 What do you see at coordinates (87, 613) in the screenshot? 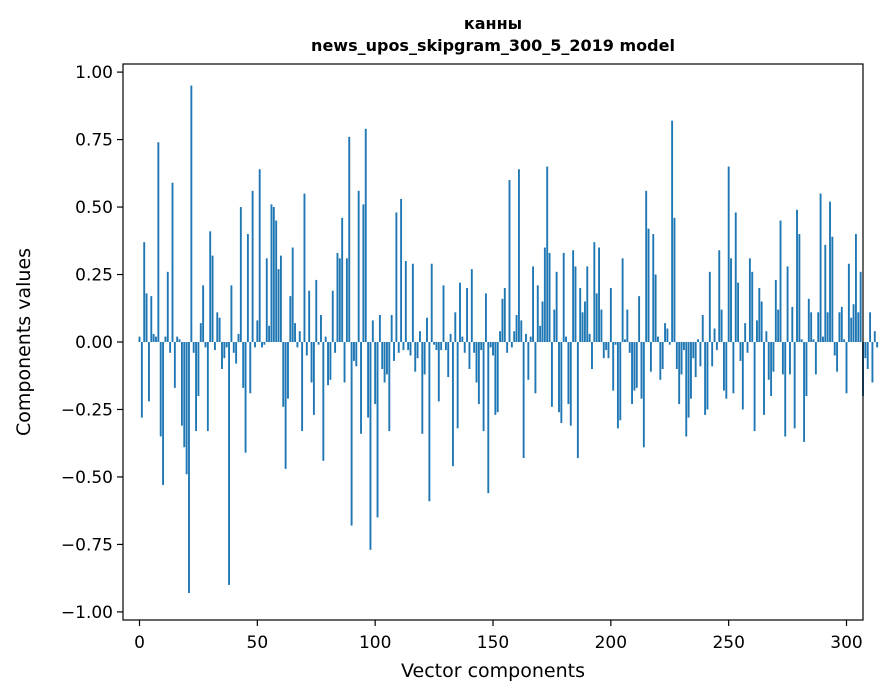
I see `y-tick-label: −1.00` at bounding box center [87, 613].